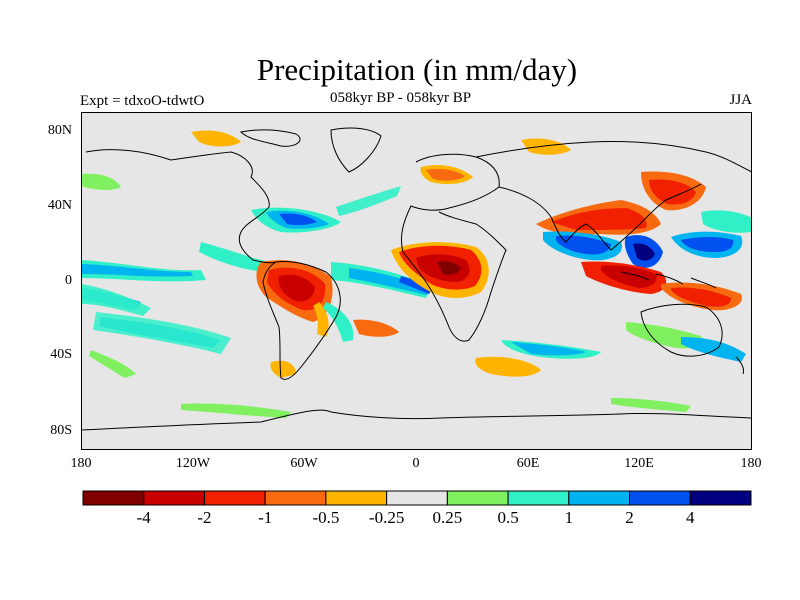  Describe the element at coordinates (416, 463) in the screenshot. I see `lon-label-0: 0` at that location.